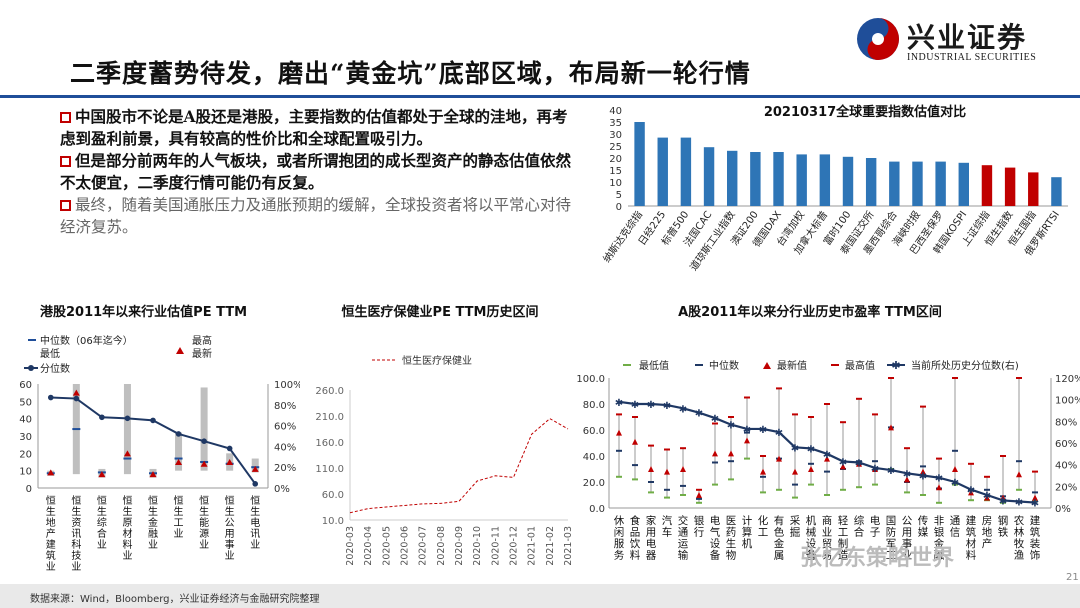 The height and width of the screenshot is (608, 1080). I want to click on y-tick-label: 60.0, so click(594, 431).